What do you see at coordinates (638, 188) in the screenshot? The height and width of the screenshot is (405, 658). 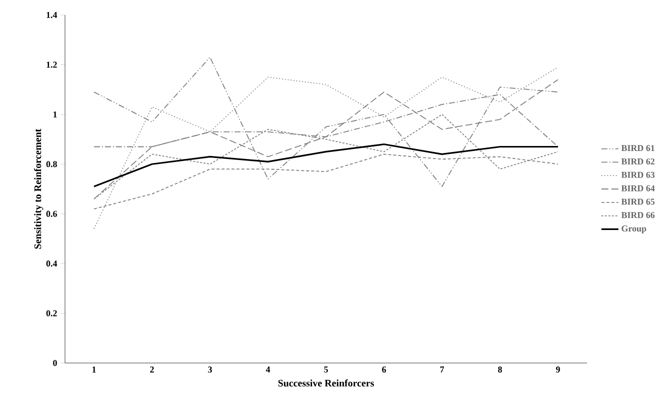 I see `legend-label: BIRD 64` at bounding box center [638, 188].